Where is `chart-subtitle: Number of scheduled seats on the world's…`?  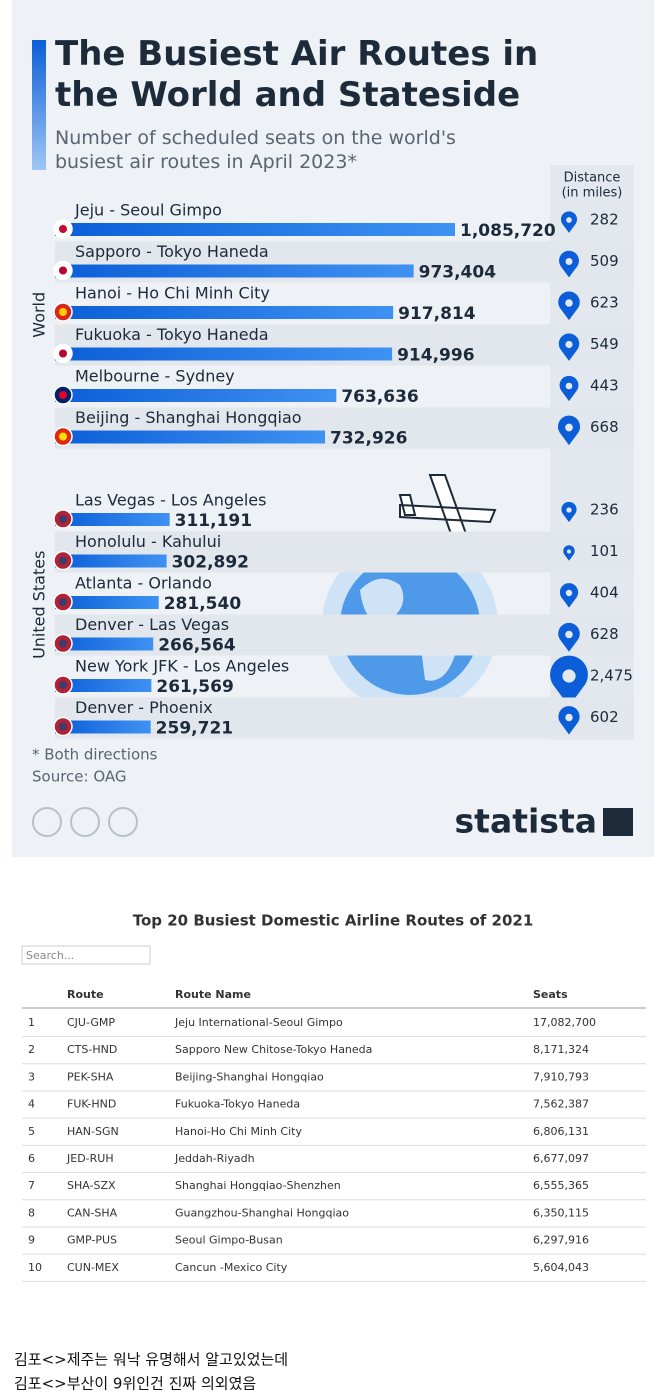 chart-subtitle: Number of scheduled seats on the world's… is located at coordinates (255, 150).